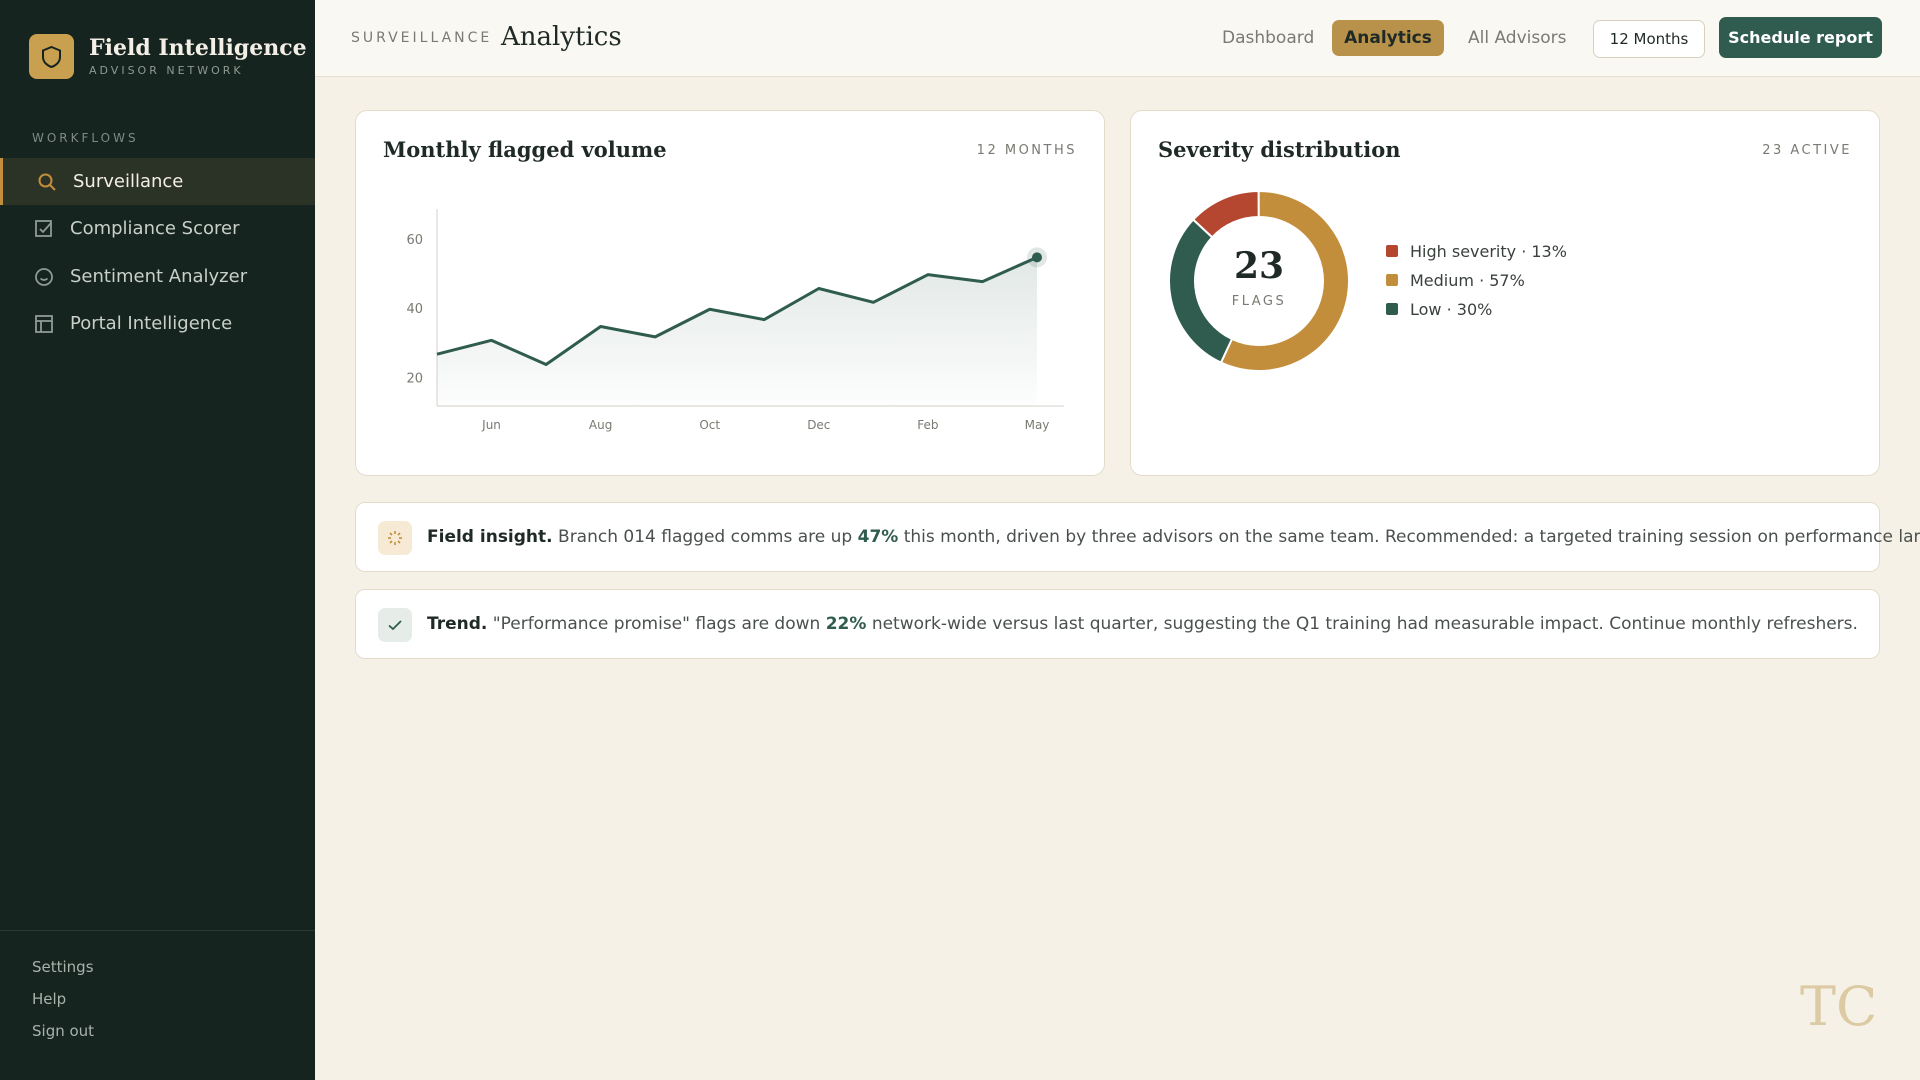 The image size is (1920, 1080). I want to click on card-badge: 12 MONTHS, so click(1026, 150).